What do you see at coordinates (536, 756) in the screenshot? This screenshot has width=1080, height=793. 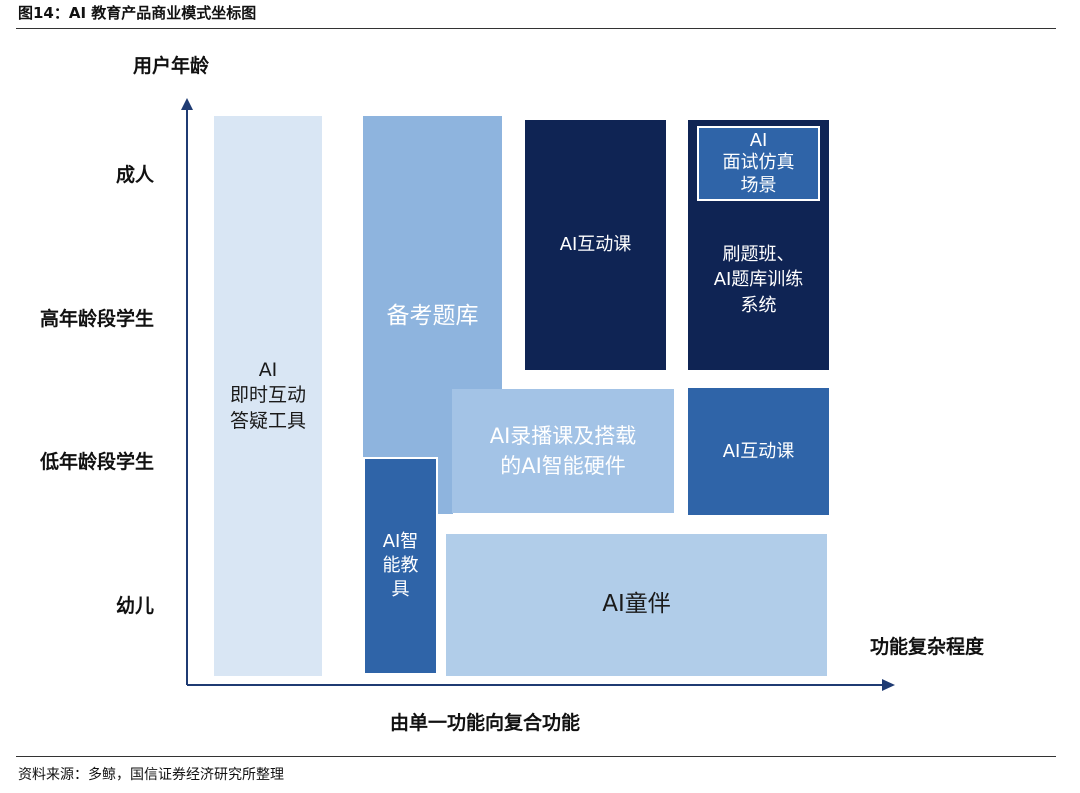 I see `bottom-divider` at bounding box center [536, 756].